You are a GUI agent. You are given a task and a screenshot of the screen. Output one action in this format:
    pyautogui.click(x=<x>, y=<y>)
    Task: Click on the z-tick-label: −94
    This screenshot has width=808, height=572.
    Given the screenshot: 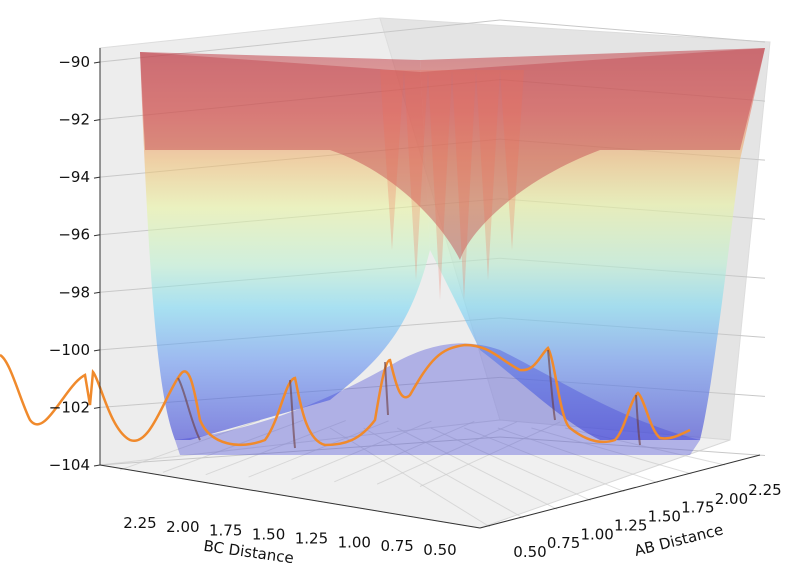 What is the action you would take?
    pyautogui.click(x=74, y=177)
    